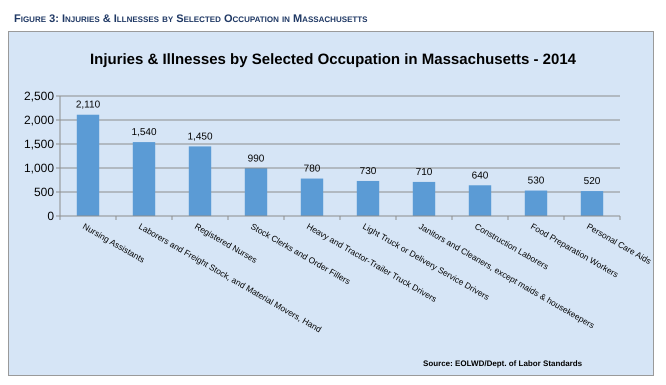 The height and width of the screenshot is (385, 666). I want to click on data-label: 730, so click(368, 171).